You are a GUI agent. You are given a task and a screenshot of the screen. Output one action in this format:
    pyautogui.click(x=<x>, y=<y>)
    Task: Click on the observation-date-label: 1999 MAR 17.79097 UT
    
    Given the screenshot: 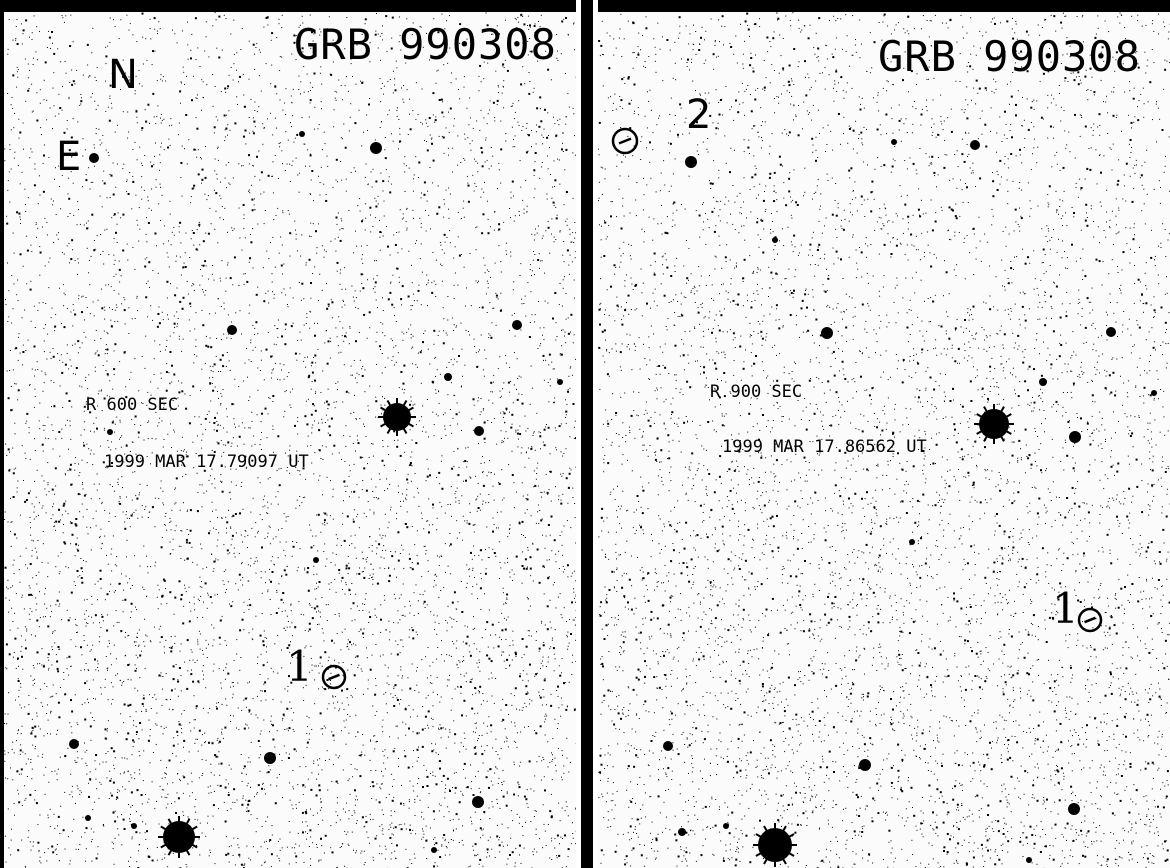 What is the action you would take?
    pyautogui.click(x=206, y=462)
    